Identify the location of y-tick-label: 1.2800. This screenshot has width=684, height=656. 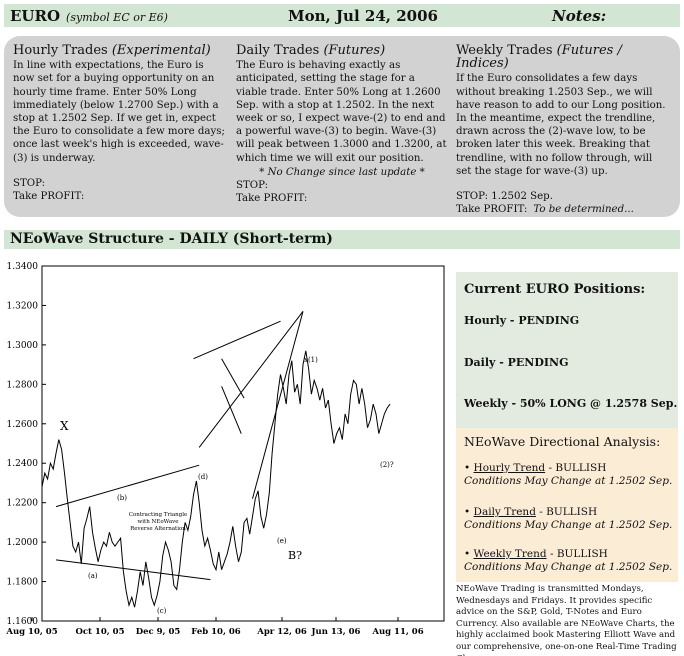
(23, 385).